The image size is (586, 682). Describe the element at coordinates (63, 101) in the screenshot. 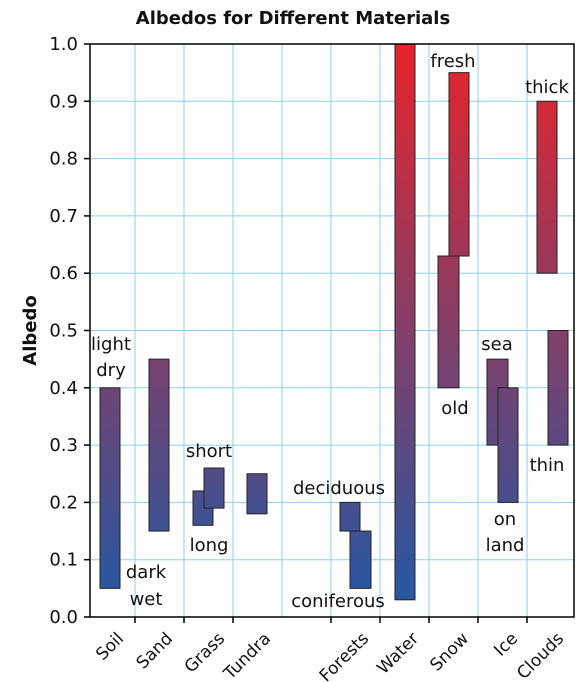

I see `y-tick-label: 0.9` at that location.